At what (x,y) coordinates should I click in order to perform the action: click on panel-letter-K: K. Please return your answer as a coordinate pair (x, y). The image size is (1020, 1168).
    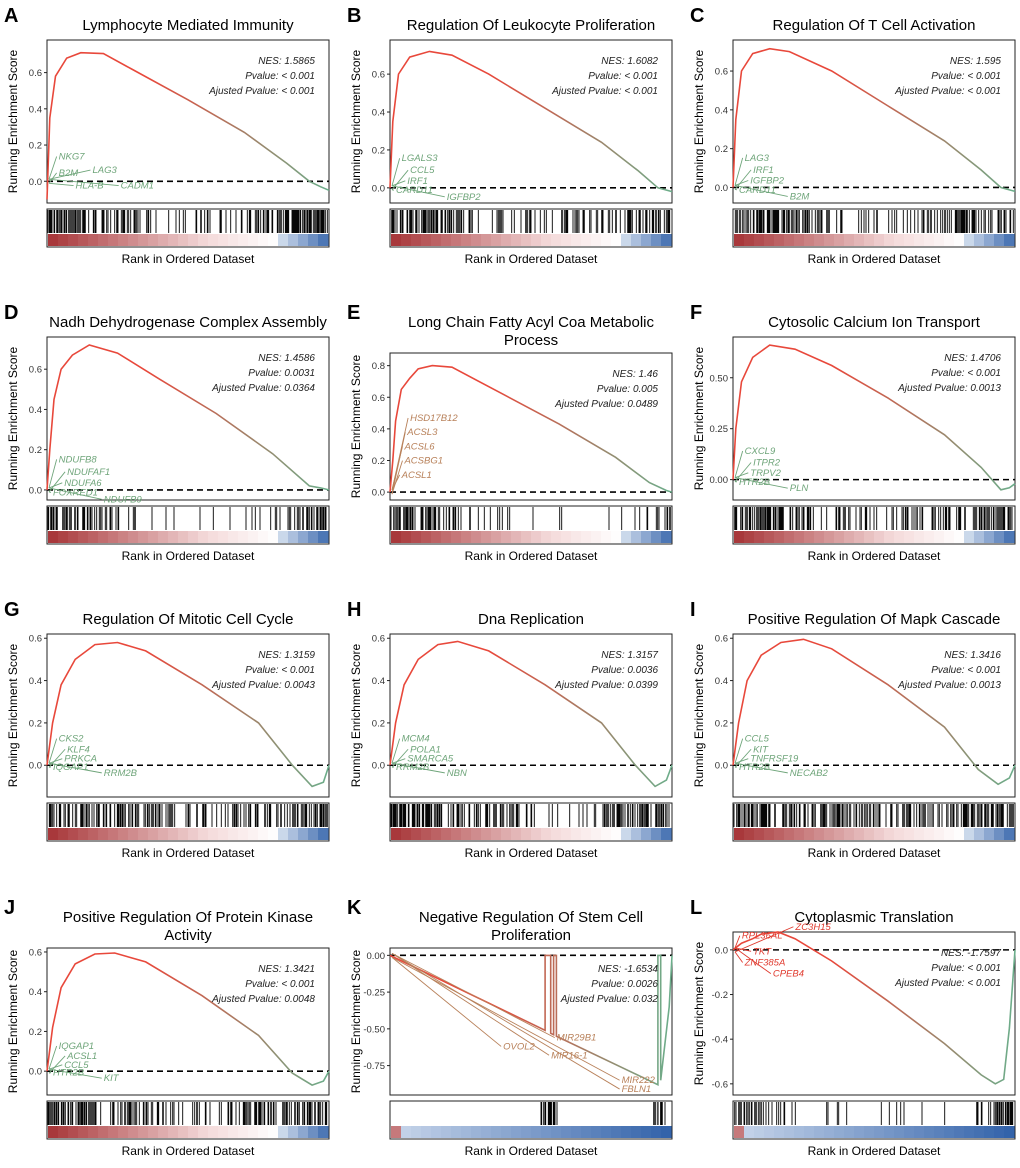
    Looking at the image, I should click on (354, 908).